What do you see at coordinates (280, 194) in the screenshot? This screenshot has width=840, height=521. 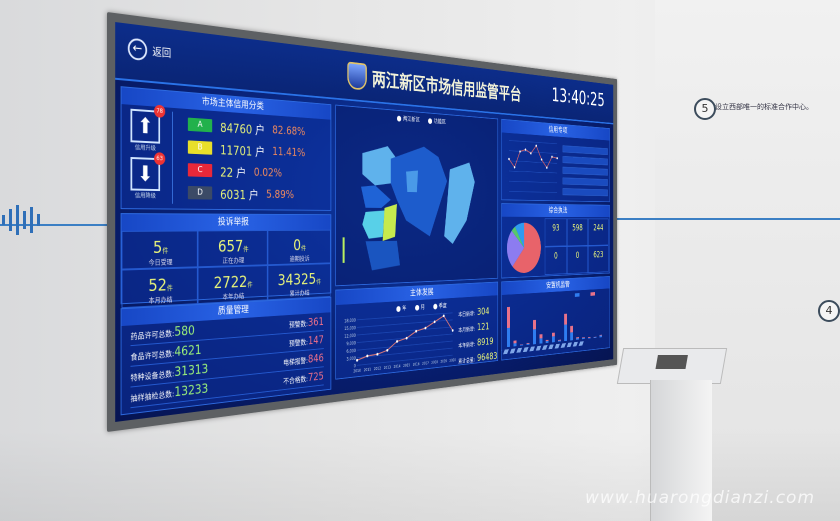 I see `grade-percent: 5.89%` at bounding box center [280, 194].